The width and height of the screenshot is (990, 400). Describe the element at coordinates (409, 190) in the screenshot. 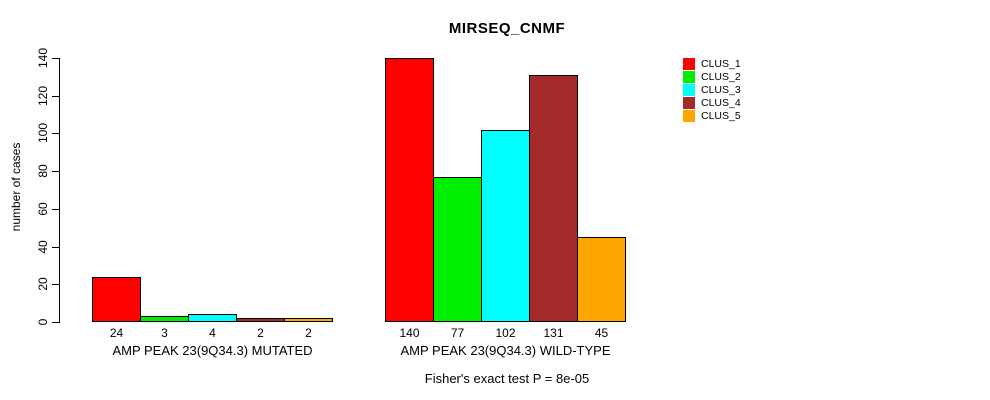

I see `bar-clus_1-group2` at that location.